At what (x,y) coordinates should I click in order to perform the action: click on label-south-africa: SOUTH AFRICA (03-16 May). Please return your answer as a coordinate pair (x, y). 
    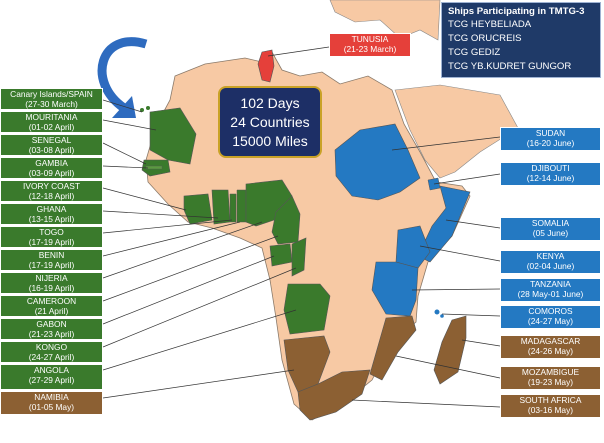
    Looking at the image, I should click on (550, 406).